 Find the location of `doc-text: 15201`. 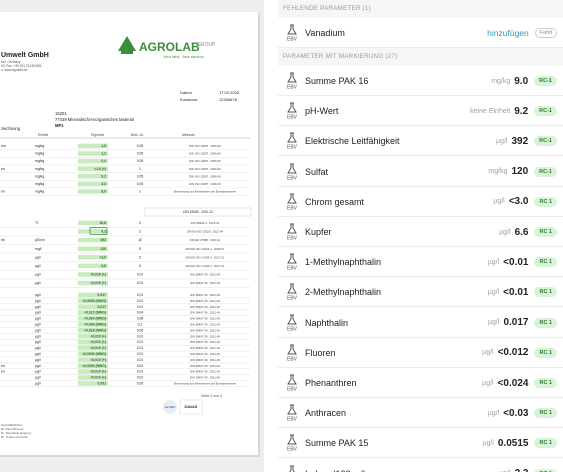

doc-text: 15201 is located at coordinates (61, 113).